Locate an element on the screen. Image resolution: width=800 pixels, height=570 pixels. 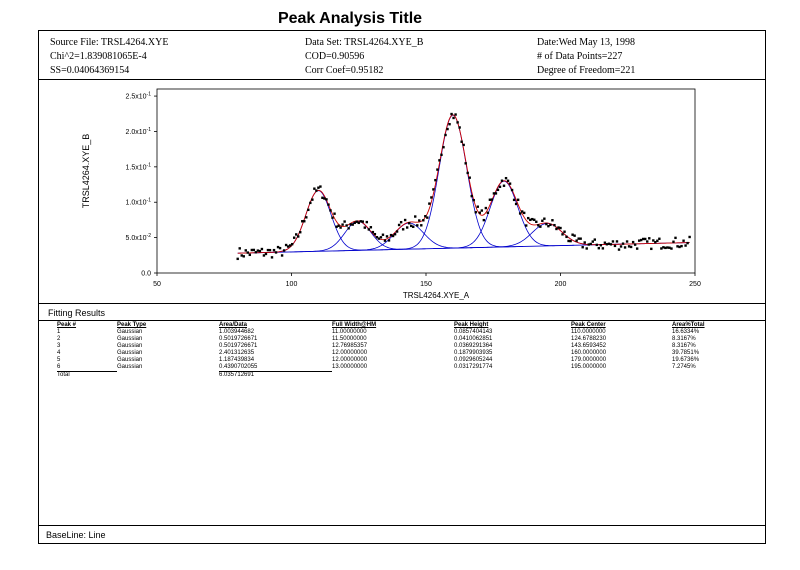
col-fwhm: Full Width@HM is located at coordinates (354, 325).